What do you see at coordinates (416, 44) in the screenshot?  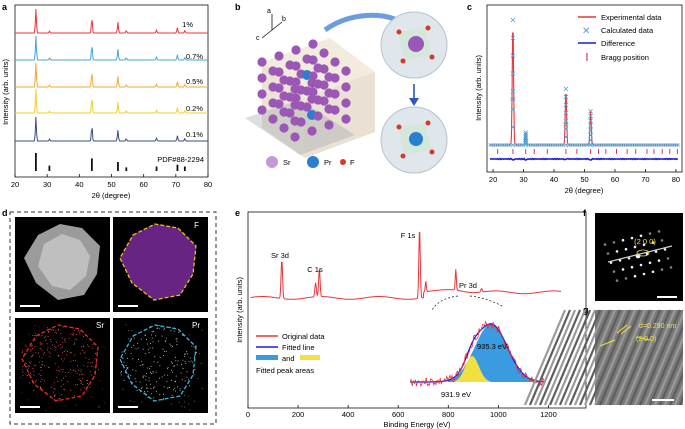 I see `zoom-sr-atom` at bounding box center [416, 44].